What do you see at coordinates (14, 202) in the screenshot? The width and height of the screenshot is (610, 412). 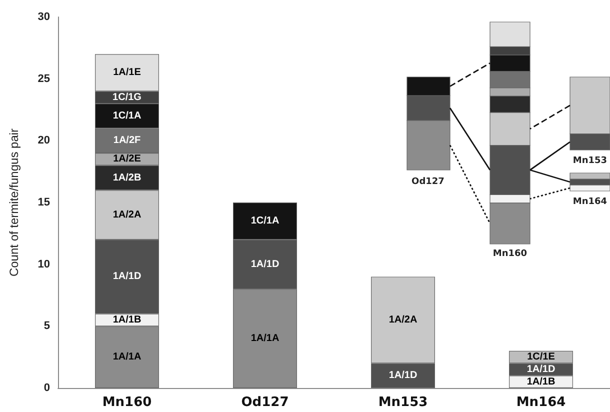 I see `y-axis-title: Count of termite/fungus pair` at bounding box center [14, 202].